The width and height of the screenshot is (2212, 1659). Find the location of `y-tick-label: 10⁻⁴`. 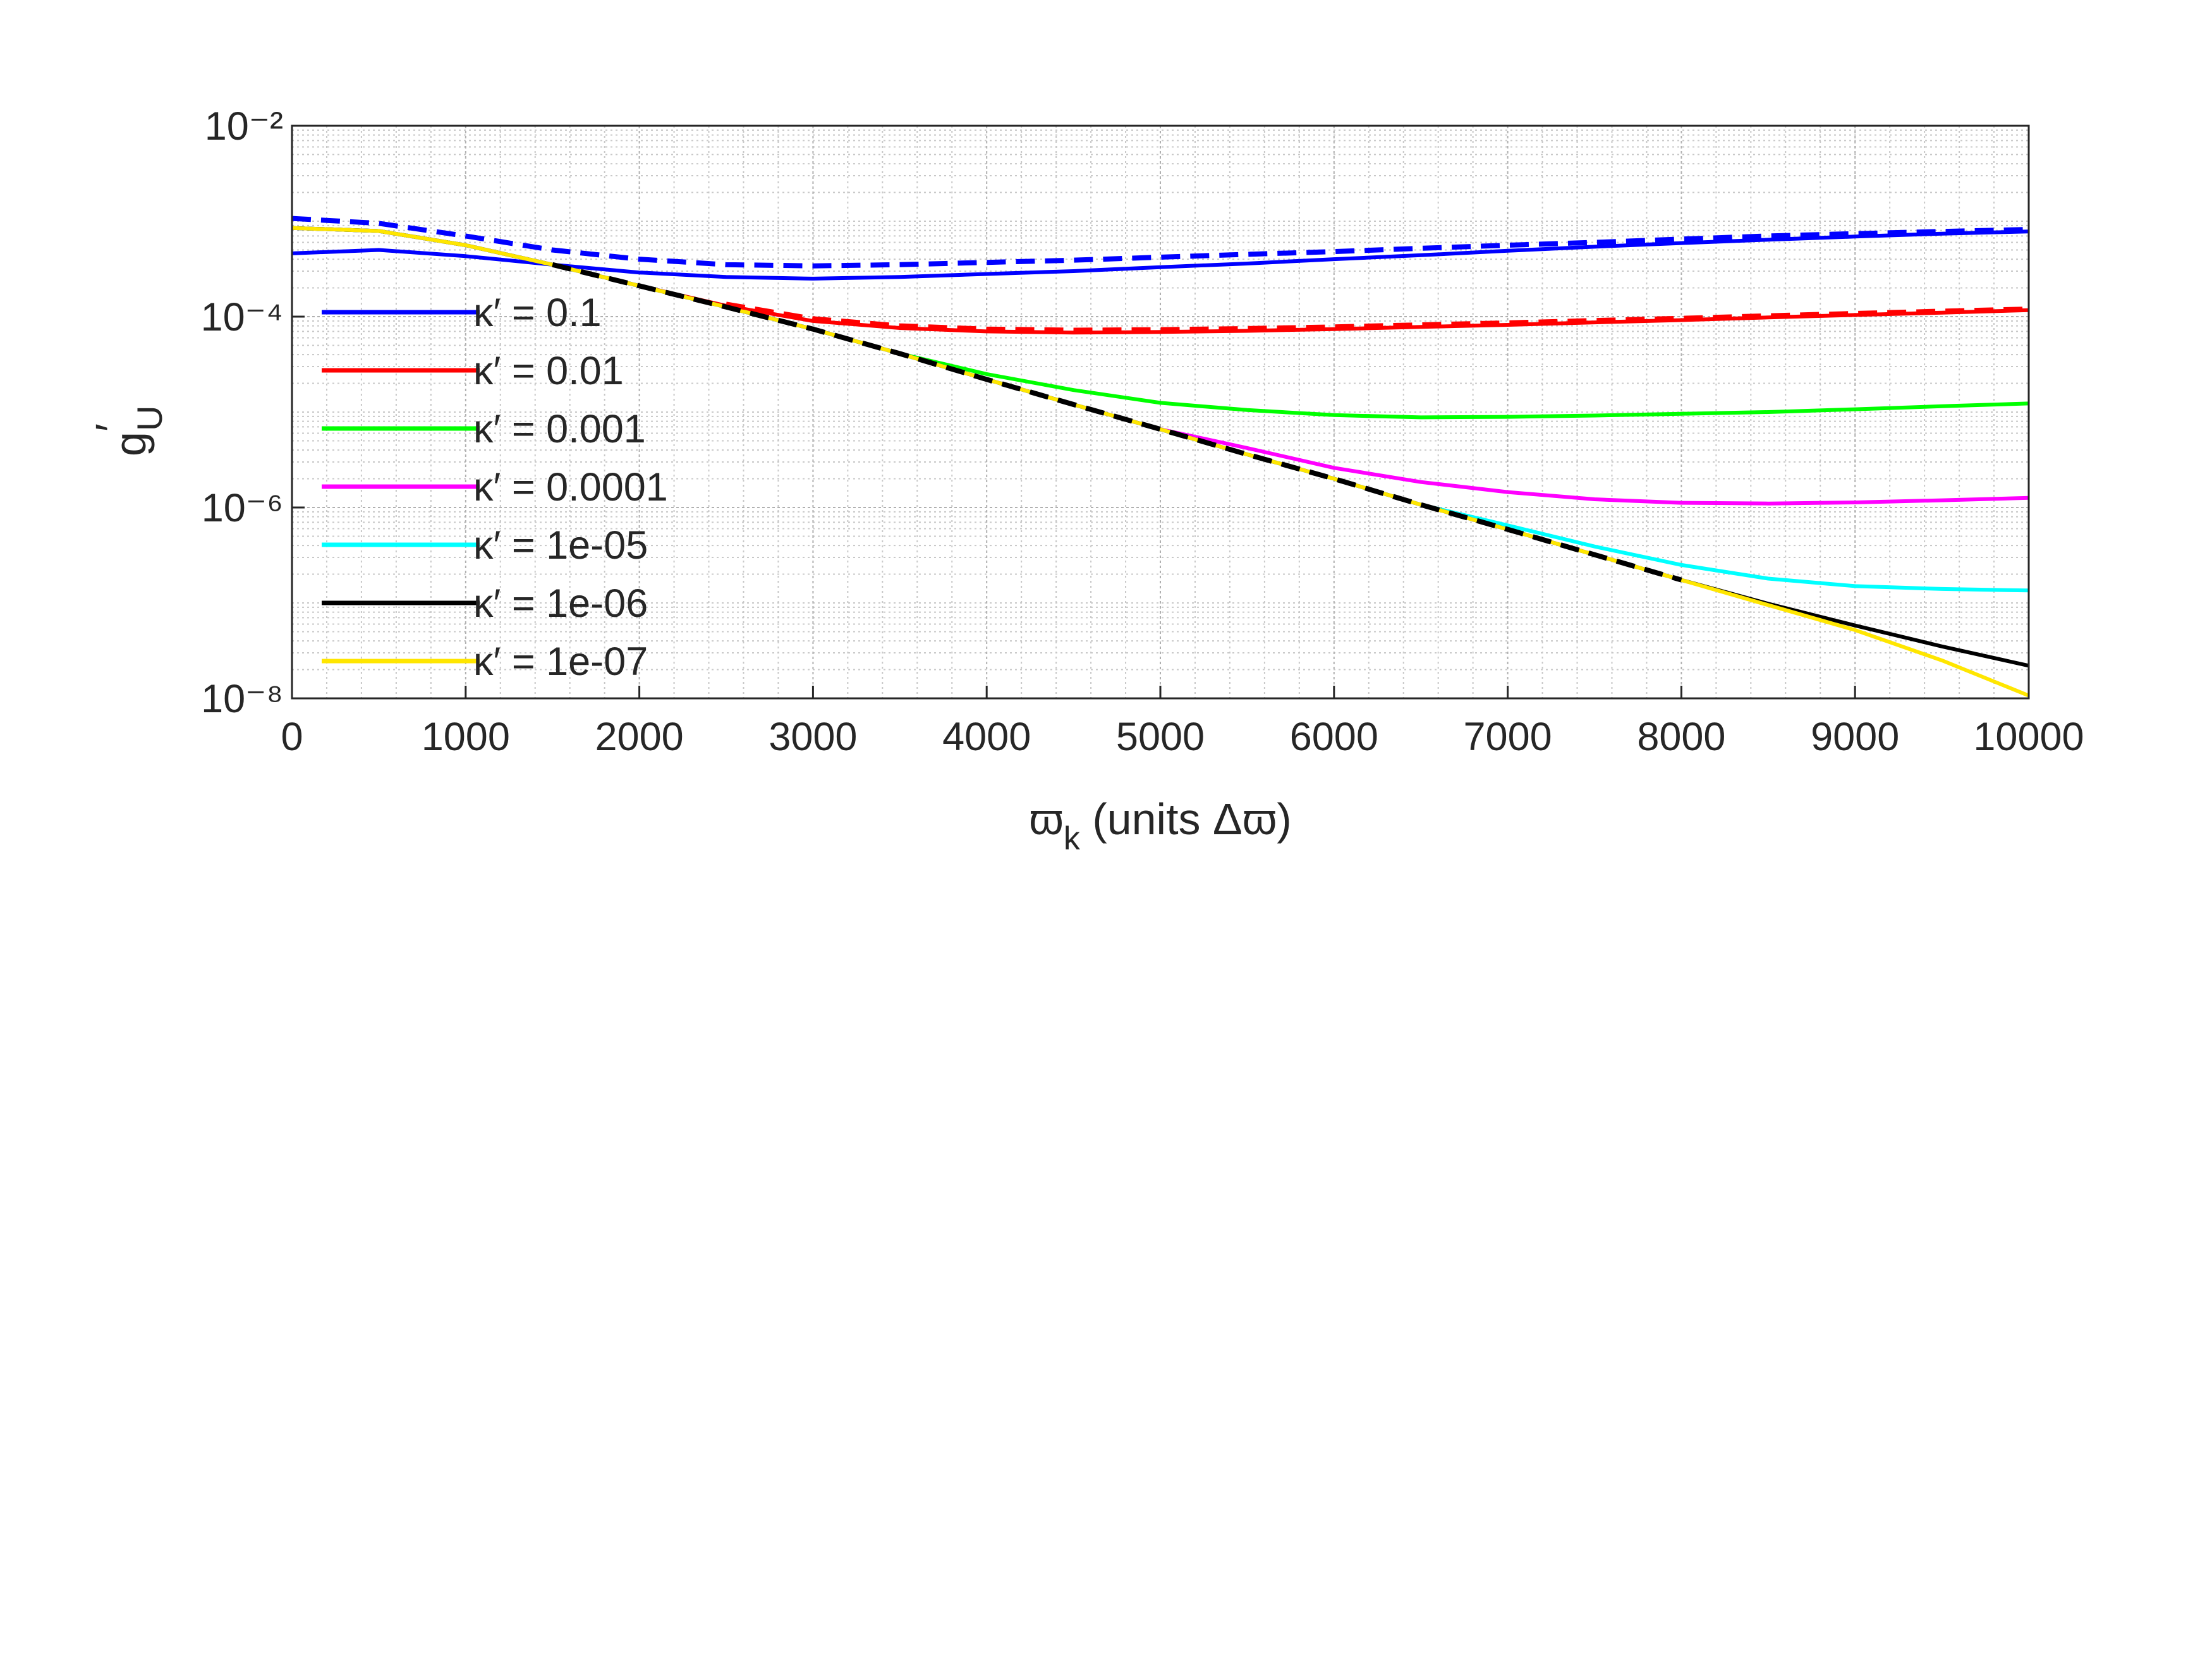

y-tick-label: 10⁻⁴ is located at coordinates (242, 317).